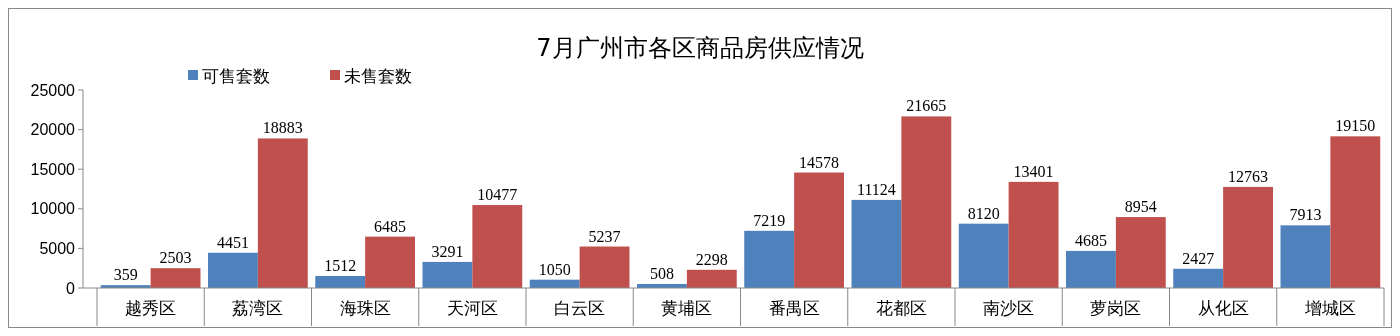 The width and height of the screenshot is (1400, 336). Describe the element at coordinates (1033, 171) in the screenshot. I see `data-label: 13401` at that location.